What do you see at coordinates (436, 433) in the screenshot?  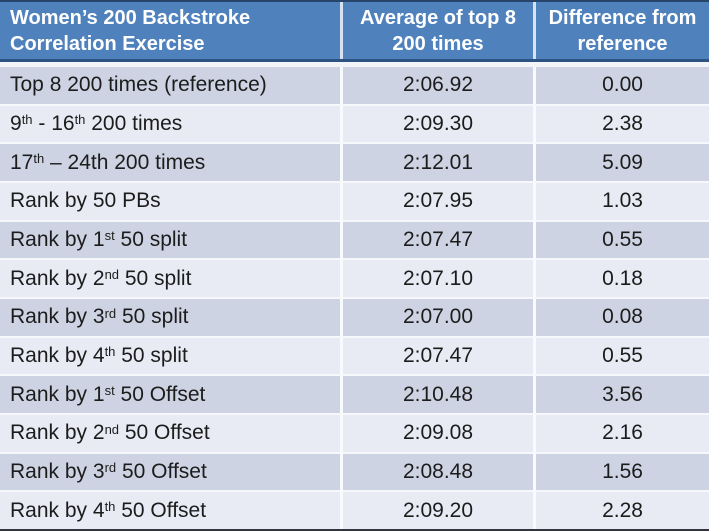 I see `average-time-value: 2:09.08` at bounding box center [436, 433].